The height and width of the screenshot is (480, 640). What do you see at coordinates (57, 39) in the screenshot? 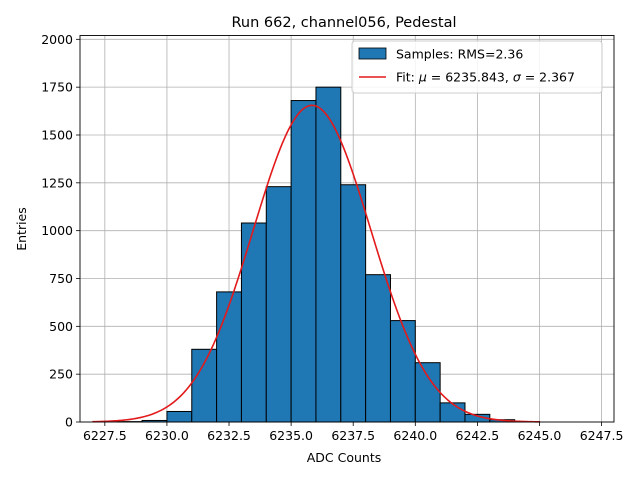
I see `y-tick-label: 2000` at bounding box center [57, 39].